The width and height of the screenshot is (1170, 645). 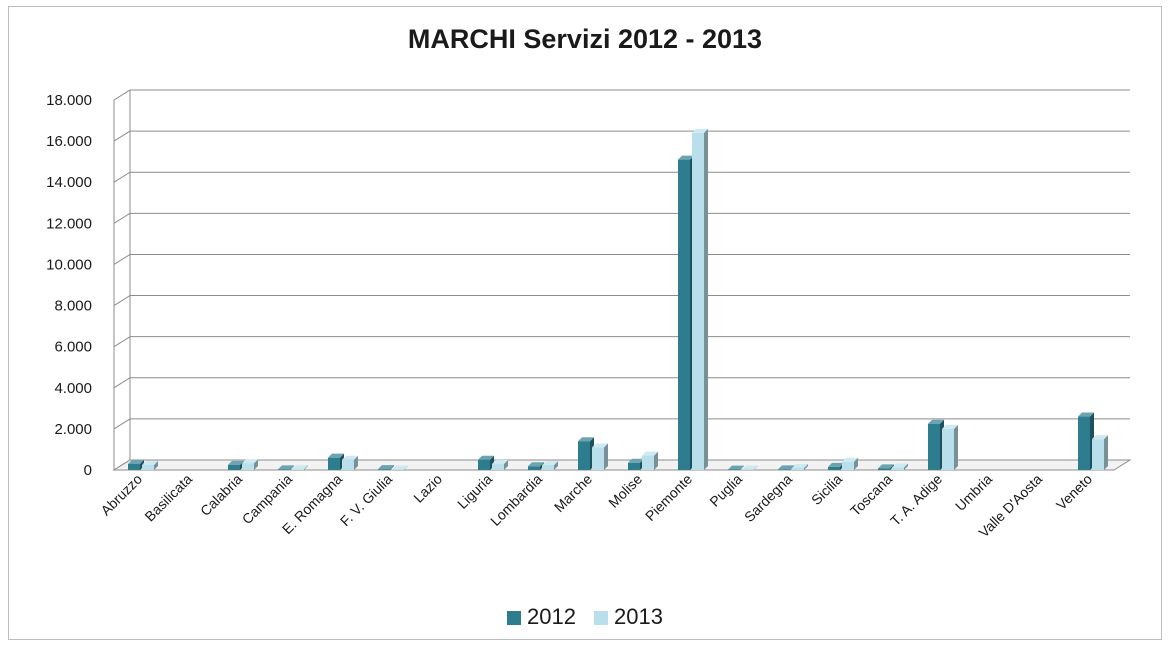 What do you see at coordinates (871, 495) in the screenshot?
I see `x-tick-label: Toscana` at bounding box center [871, 495].